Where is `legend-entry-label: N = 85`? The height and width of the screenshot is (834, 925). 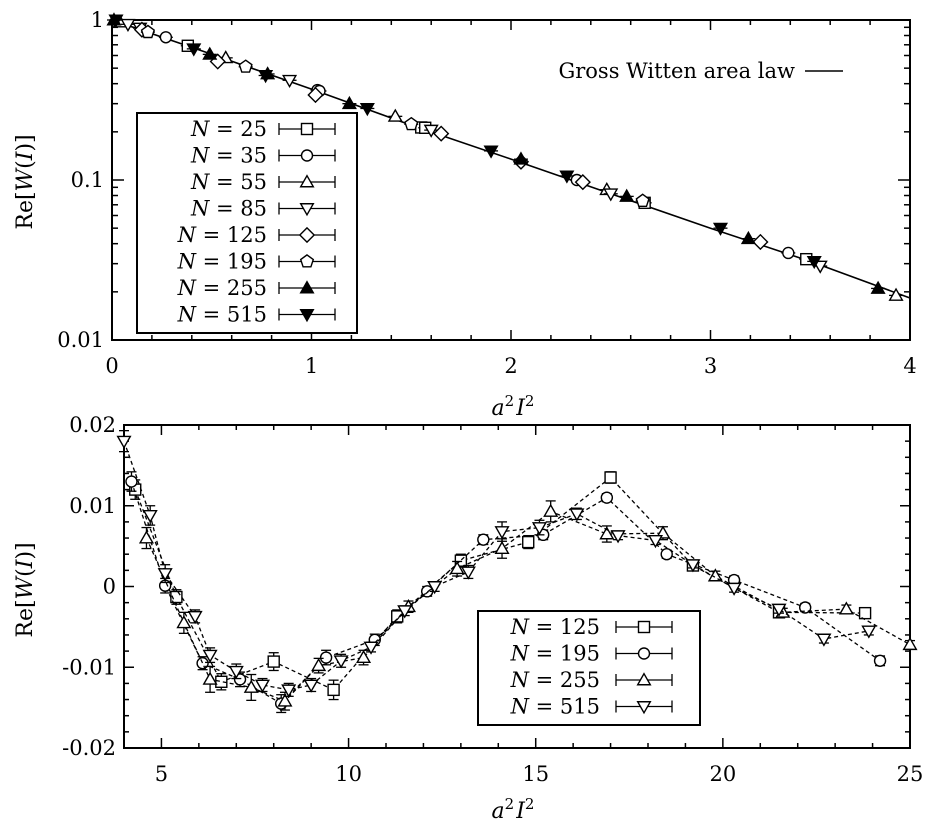 legend-entry-label: N = 85 is located at coordinates (228, 209).